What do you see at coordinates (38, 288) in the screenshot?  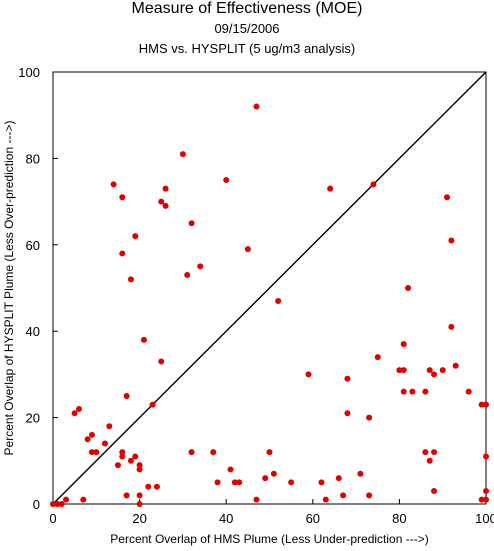 I see `y-axis-ticks: 0 20 40 60 80 100` at bounding box center [38, 288].